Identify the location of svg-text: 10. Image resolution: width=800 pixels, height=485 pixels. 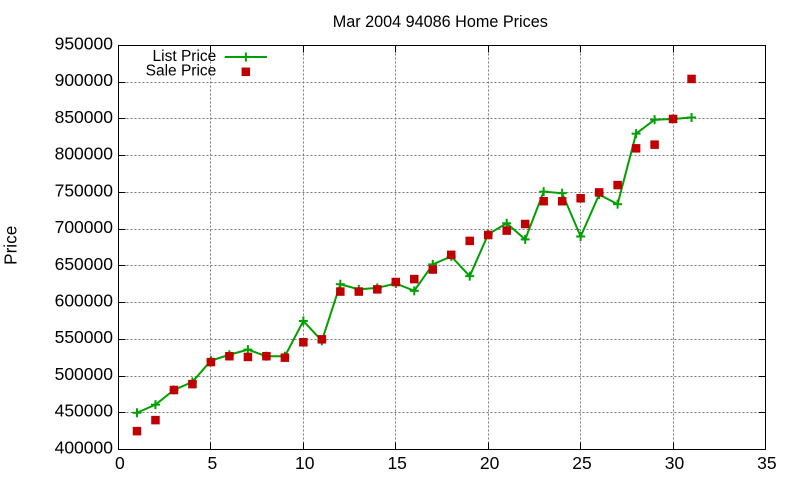
(305, 463).